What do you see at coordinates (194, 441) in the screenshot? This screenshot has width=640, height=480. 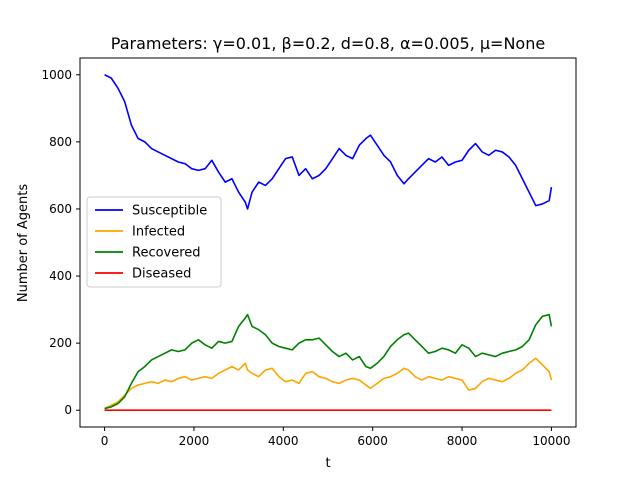 I see `x-tick-label: 2000` at bounding box center [194, 441].